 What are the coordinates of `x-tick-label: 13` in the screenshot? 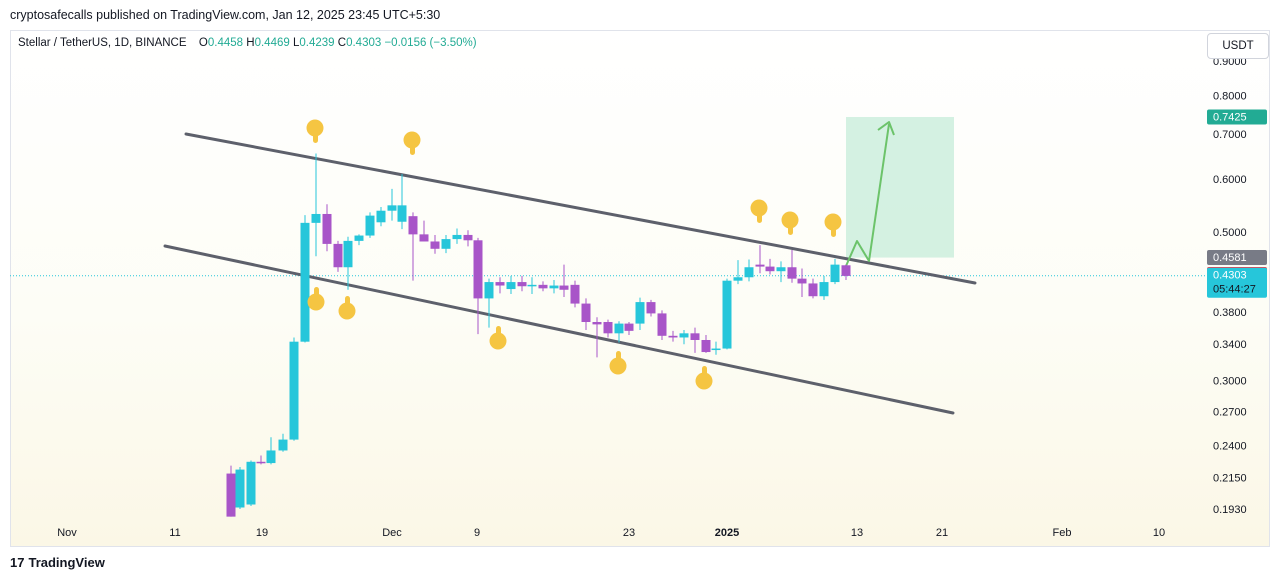 It's located at (857, 533).